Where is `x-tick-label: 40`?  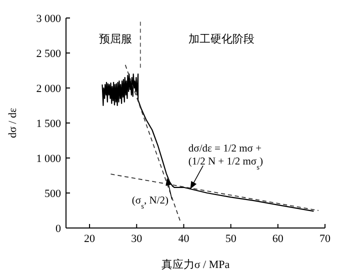
x-tick-label: 40 is located at coordinates (184, 239).